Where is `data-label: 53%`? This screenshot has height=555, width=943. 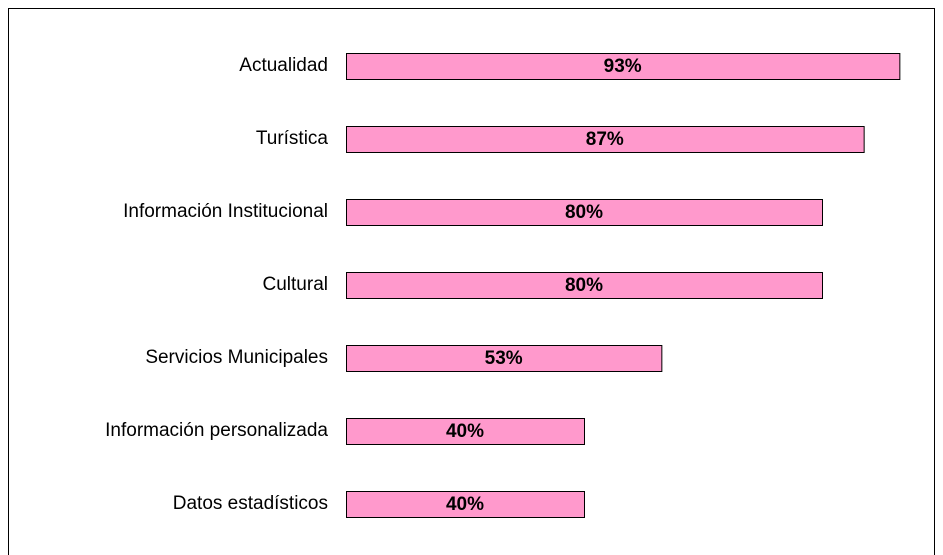 data-label: 53% is located at coordinates (504, 358).